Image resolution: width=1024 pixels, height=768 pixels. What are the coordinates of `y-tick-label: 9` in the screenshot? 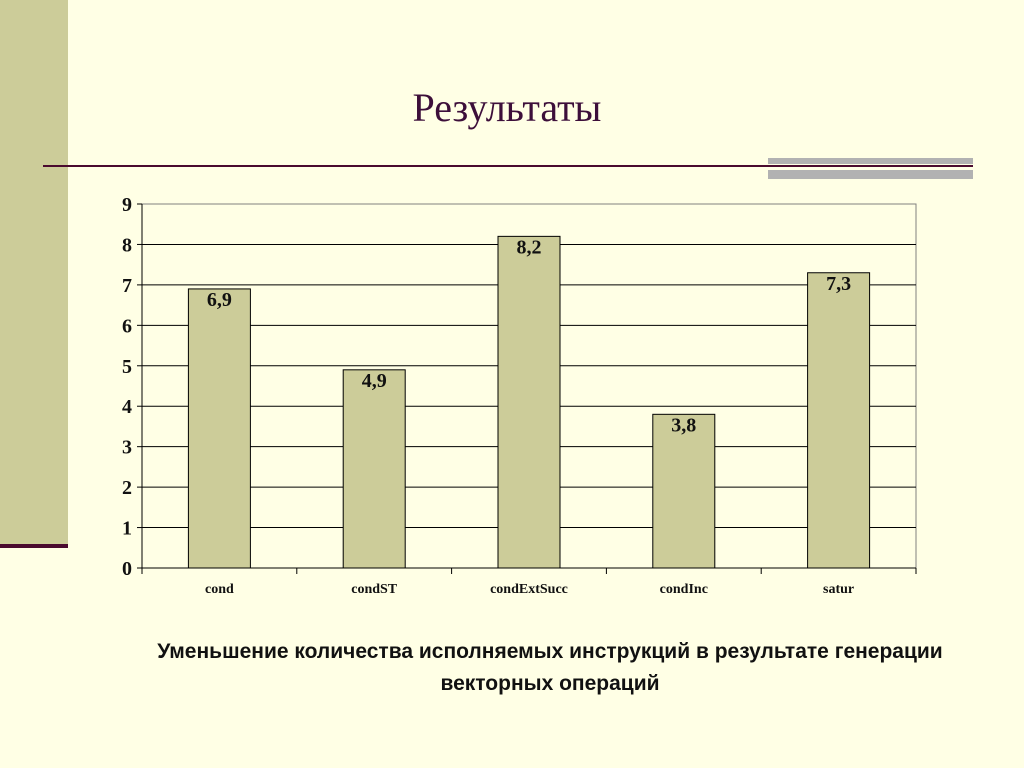 It's located at (127, 205).